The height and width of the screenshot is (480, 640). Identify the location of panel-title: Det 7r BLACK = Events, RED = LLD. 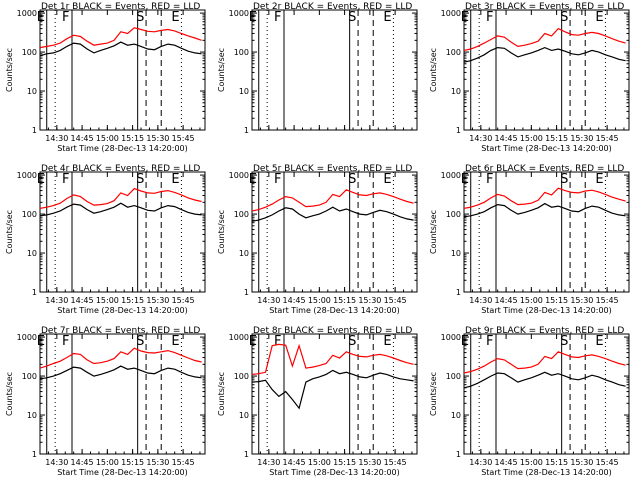
(120, 331).